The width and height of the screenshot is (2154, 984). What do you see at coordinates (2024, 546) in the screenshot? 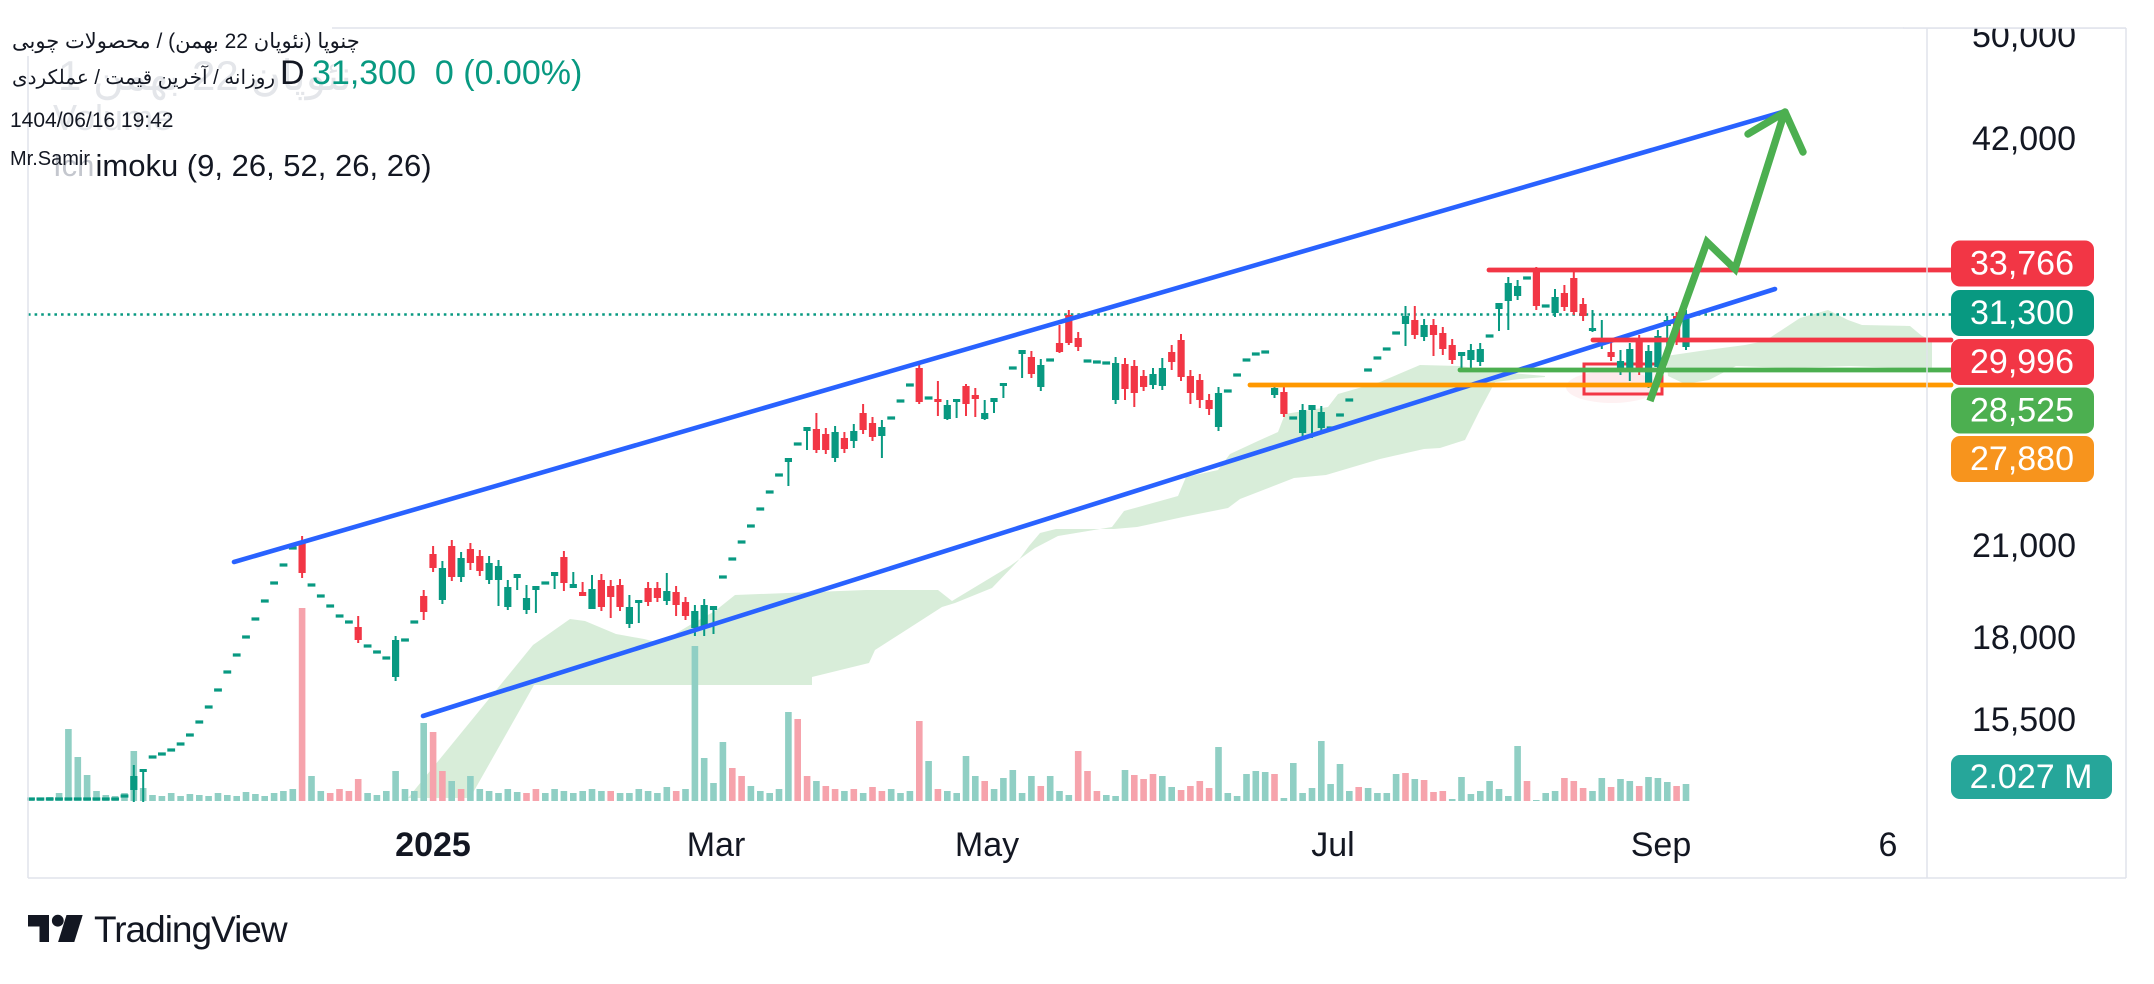
I see `svg-text: 21,000` at bounding box center [2024, 546].